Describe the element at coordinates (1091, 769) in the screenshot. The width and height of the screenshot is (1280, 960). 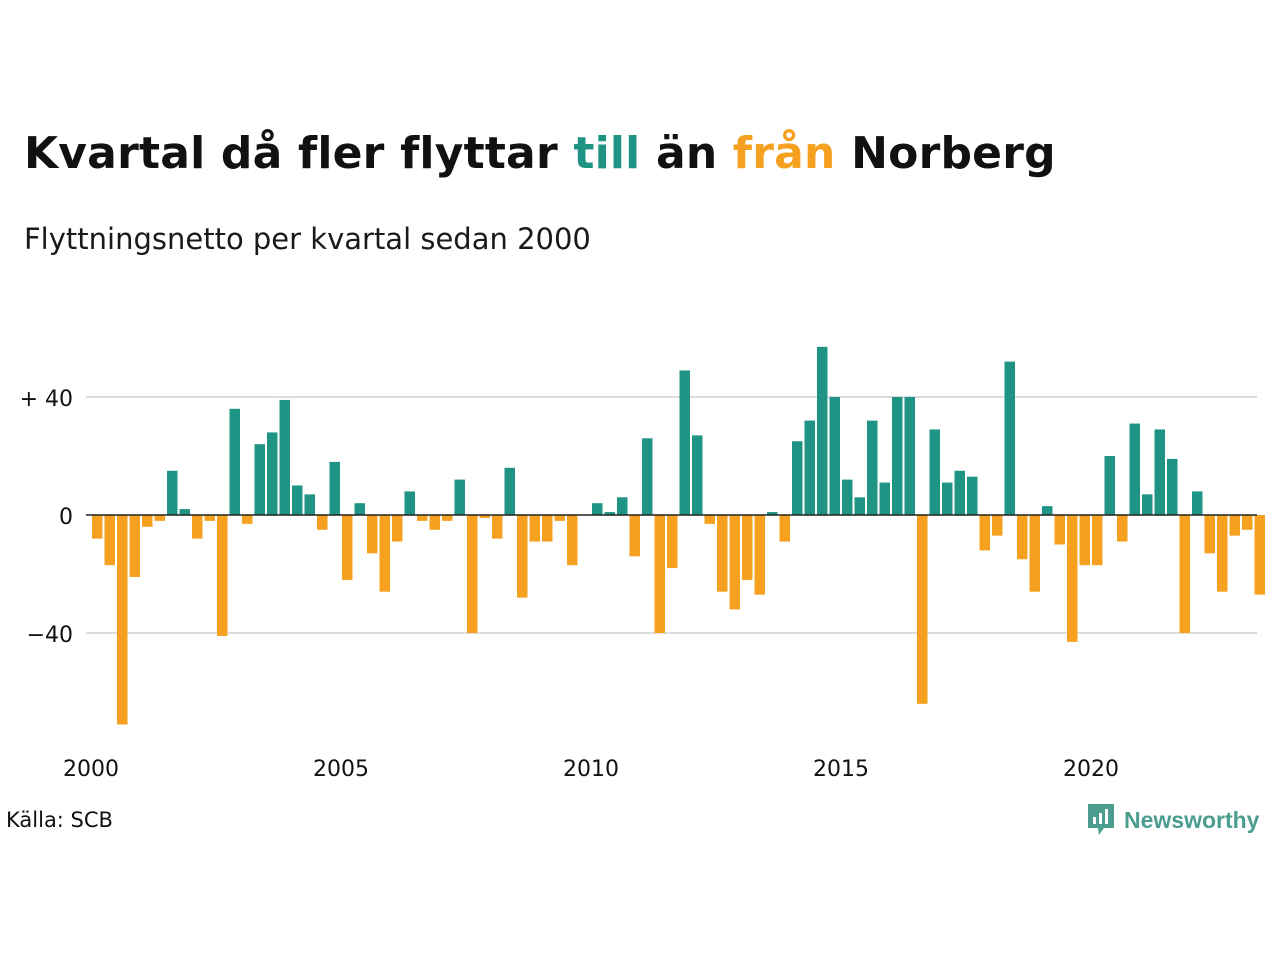
I see `x-tick-label: 2020` at that location.